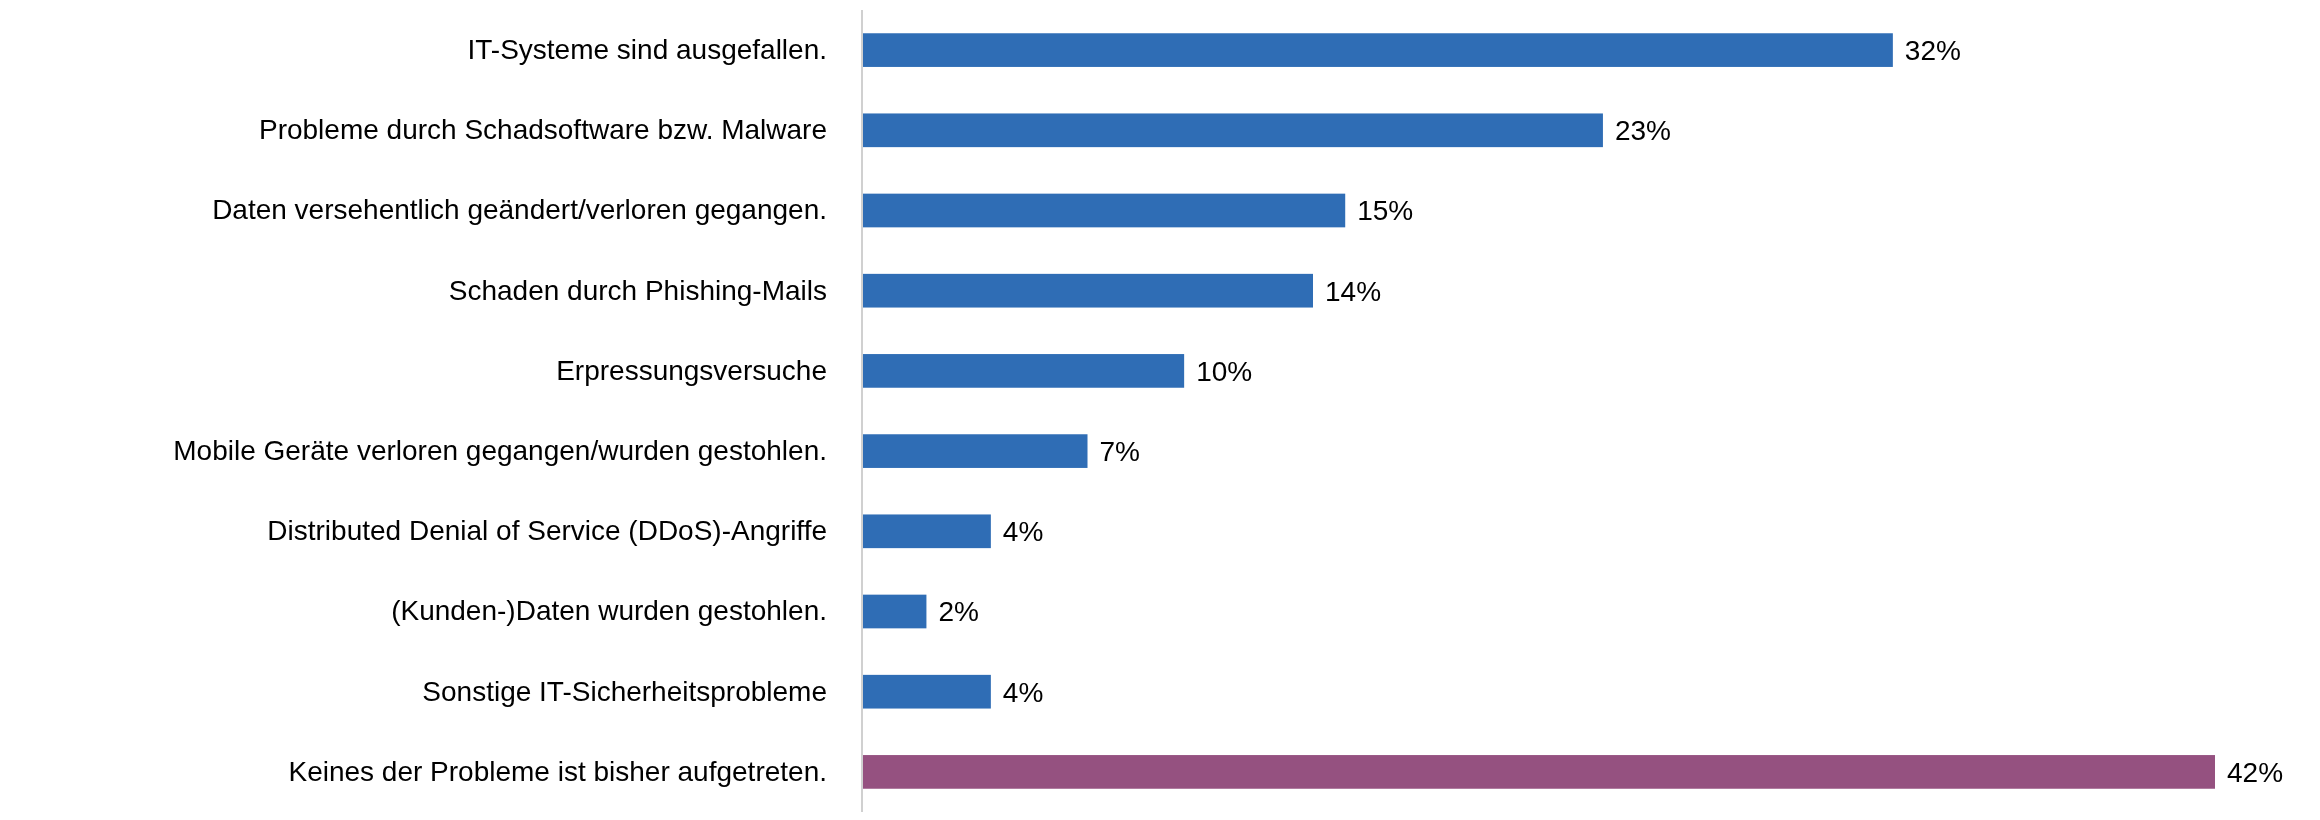 This screenshot has height=820, width=2320. I want to click on y-tick-label: IT-Systeme sind ausgefallen., so click(647, 50).